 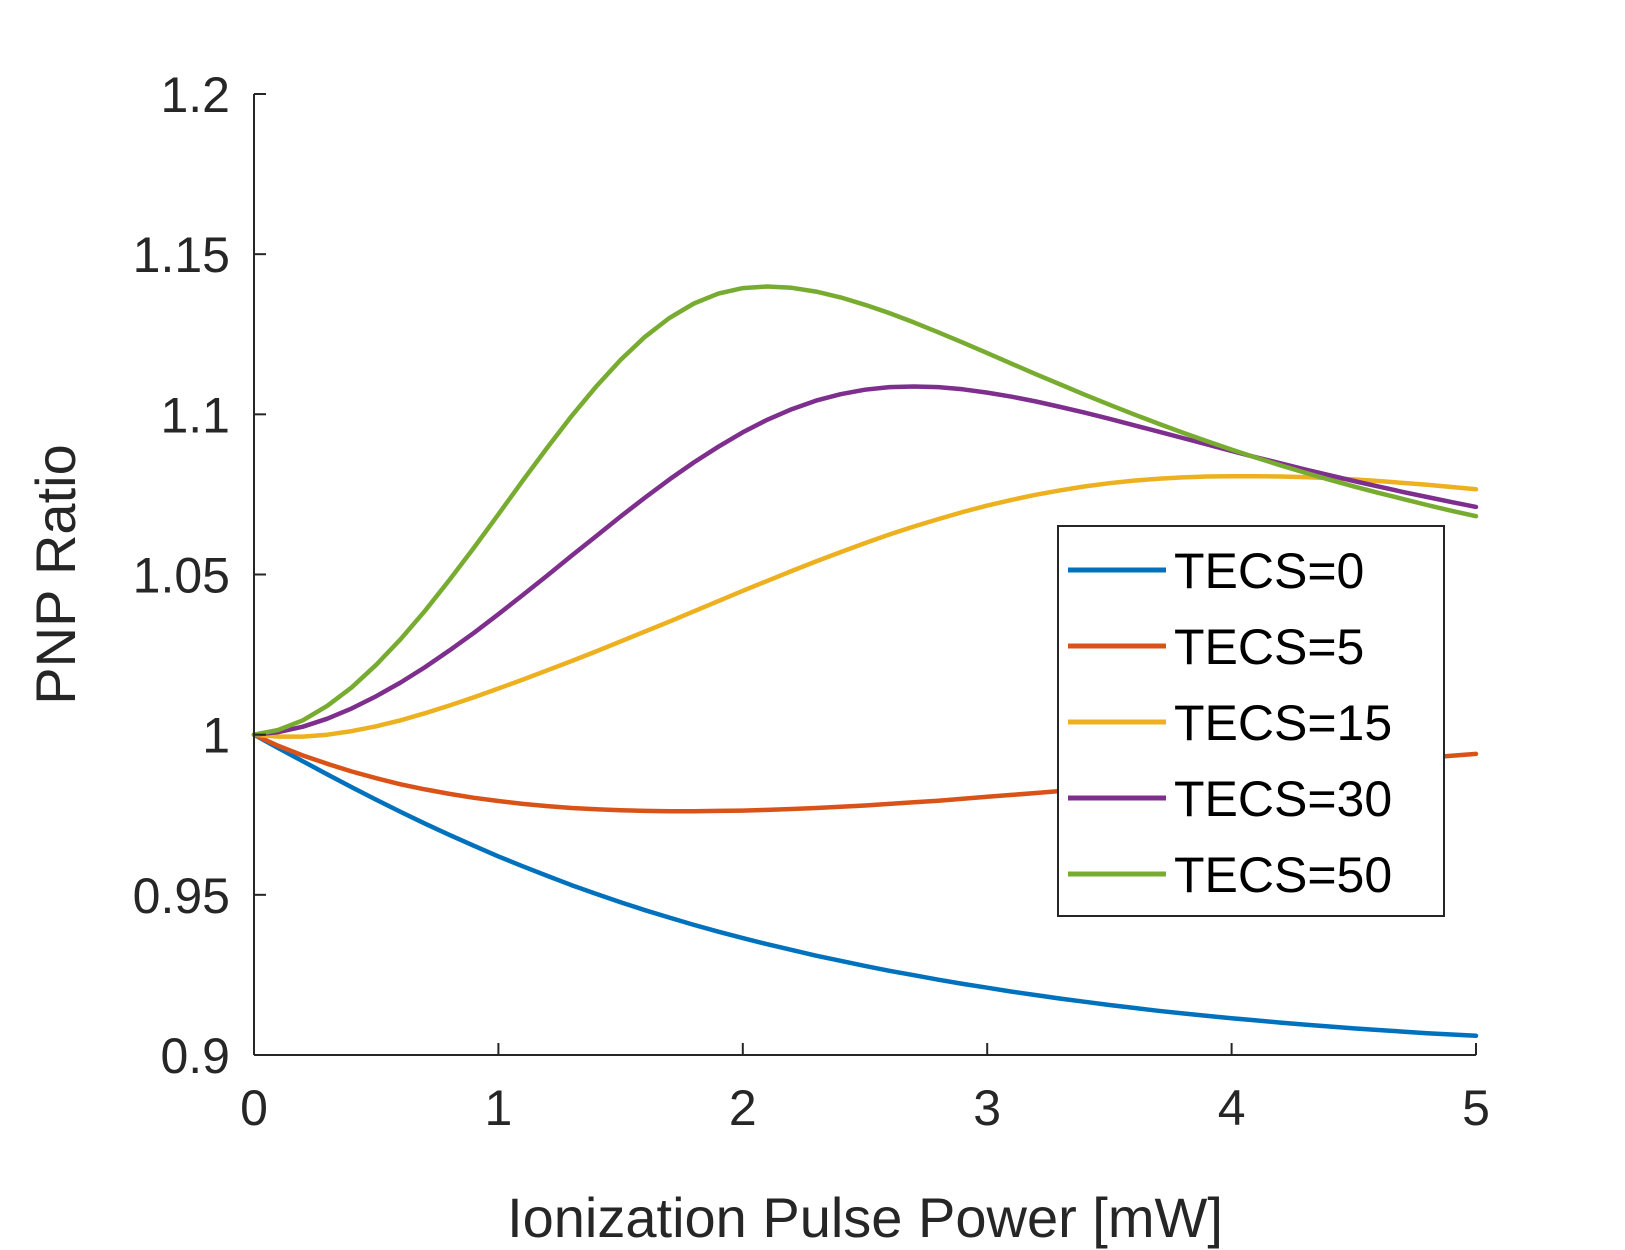 I want to click on x-axis-title: Ionization Pulse Power [mW], so click(x=865, y=1217).